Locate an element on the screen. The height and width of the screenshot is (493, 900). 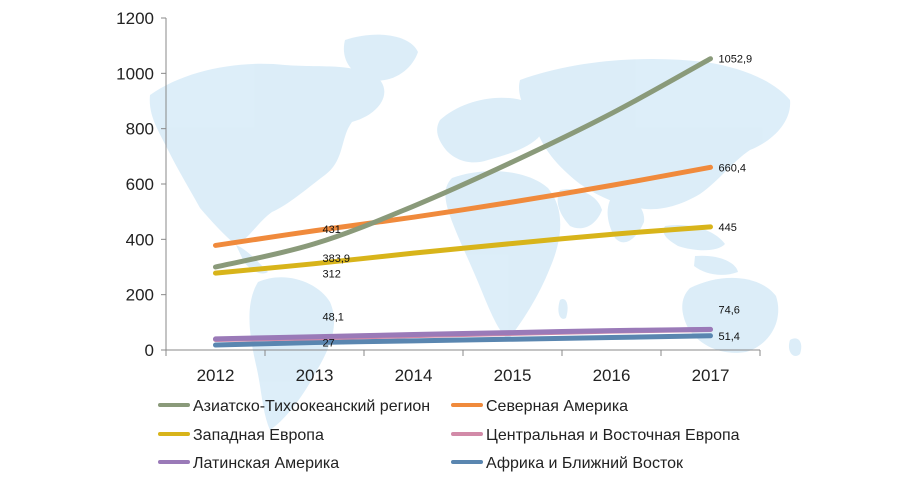
y-tick-label: 400 is located at coordinates (140, 239).